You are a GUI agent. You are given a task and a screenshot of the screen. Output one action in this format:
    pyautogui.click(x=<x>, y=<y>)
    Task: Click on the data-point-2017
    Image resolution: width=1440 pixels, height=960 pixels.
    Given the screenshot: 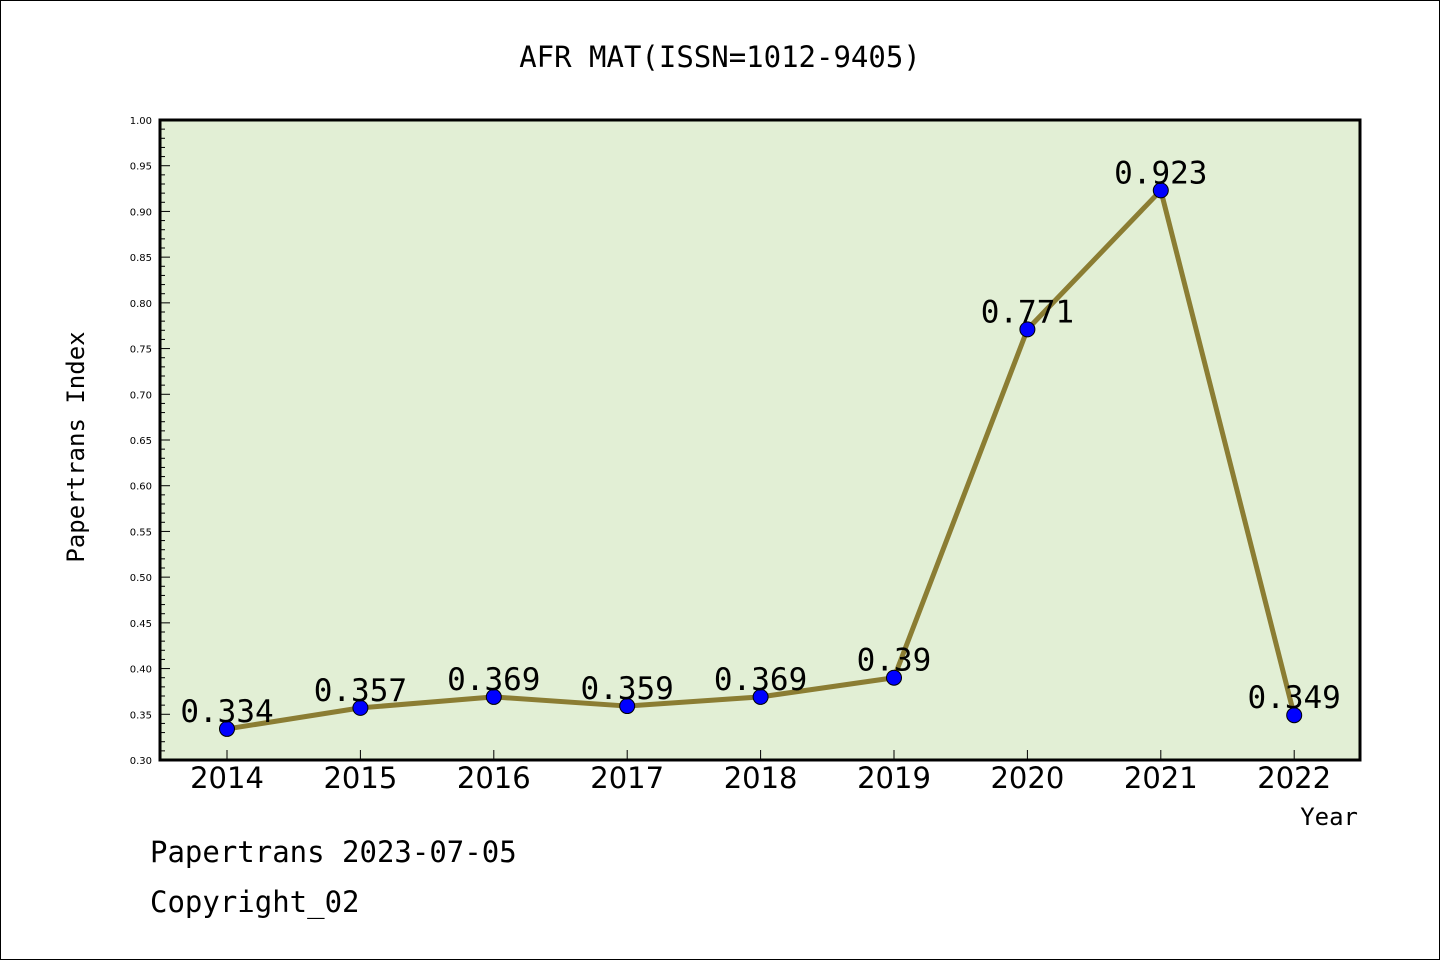 What is the action you would take?
    pyautogui.click(x=627, y=706)
    